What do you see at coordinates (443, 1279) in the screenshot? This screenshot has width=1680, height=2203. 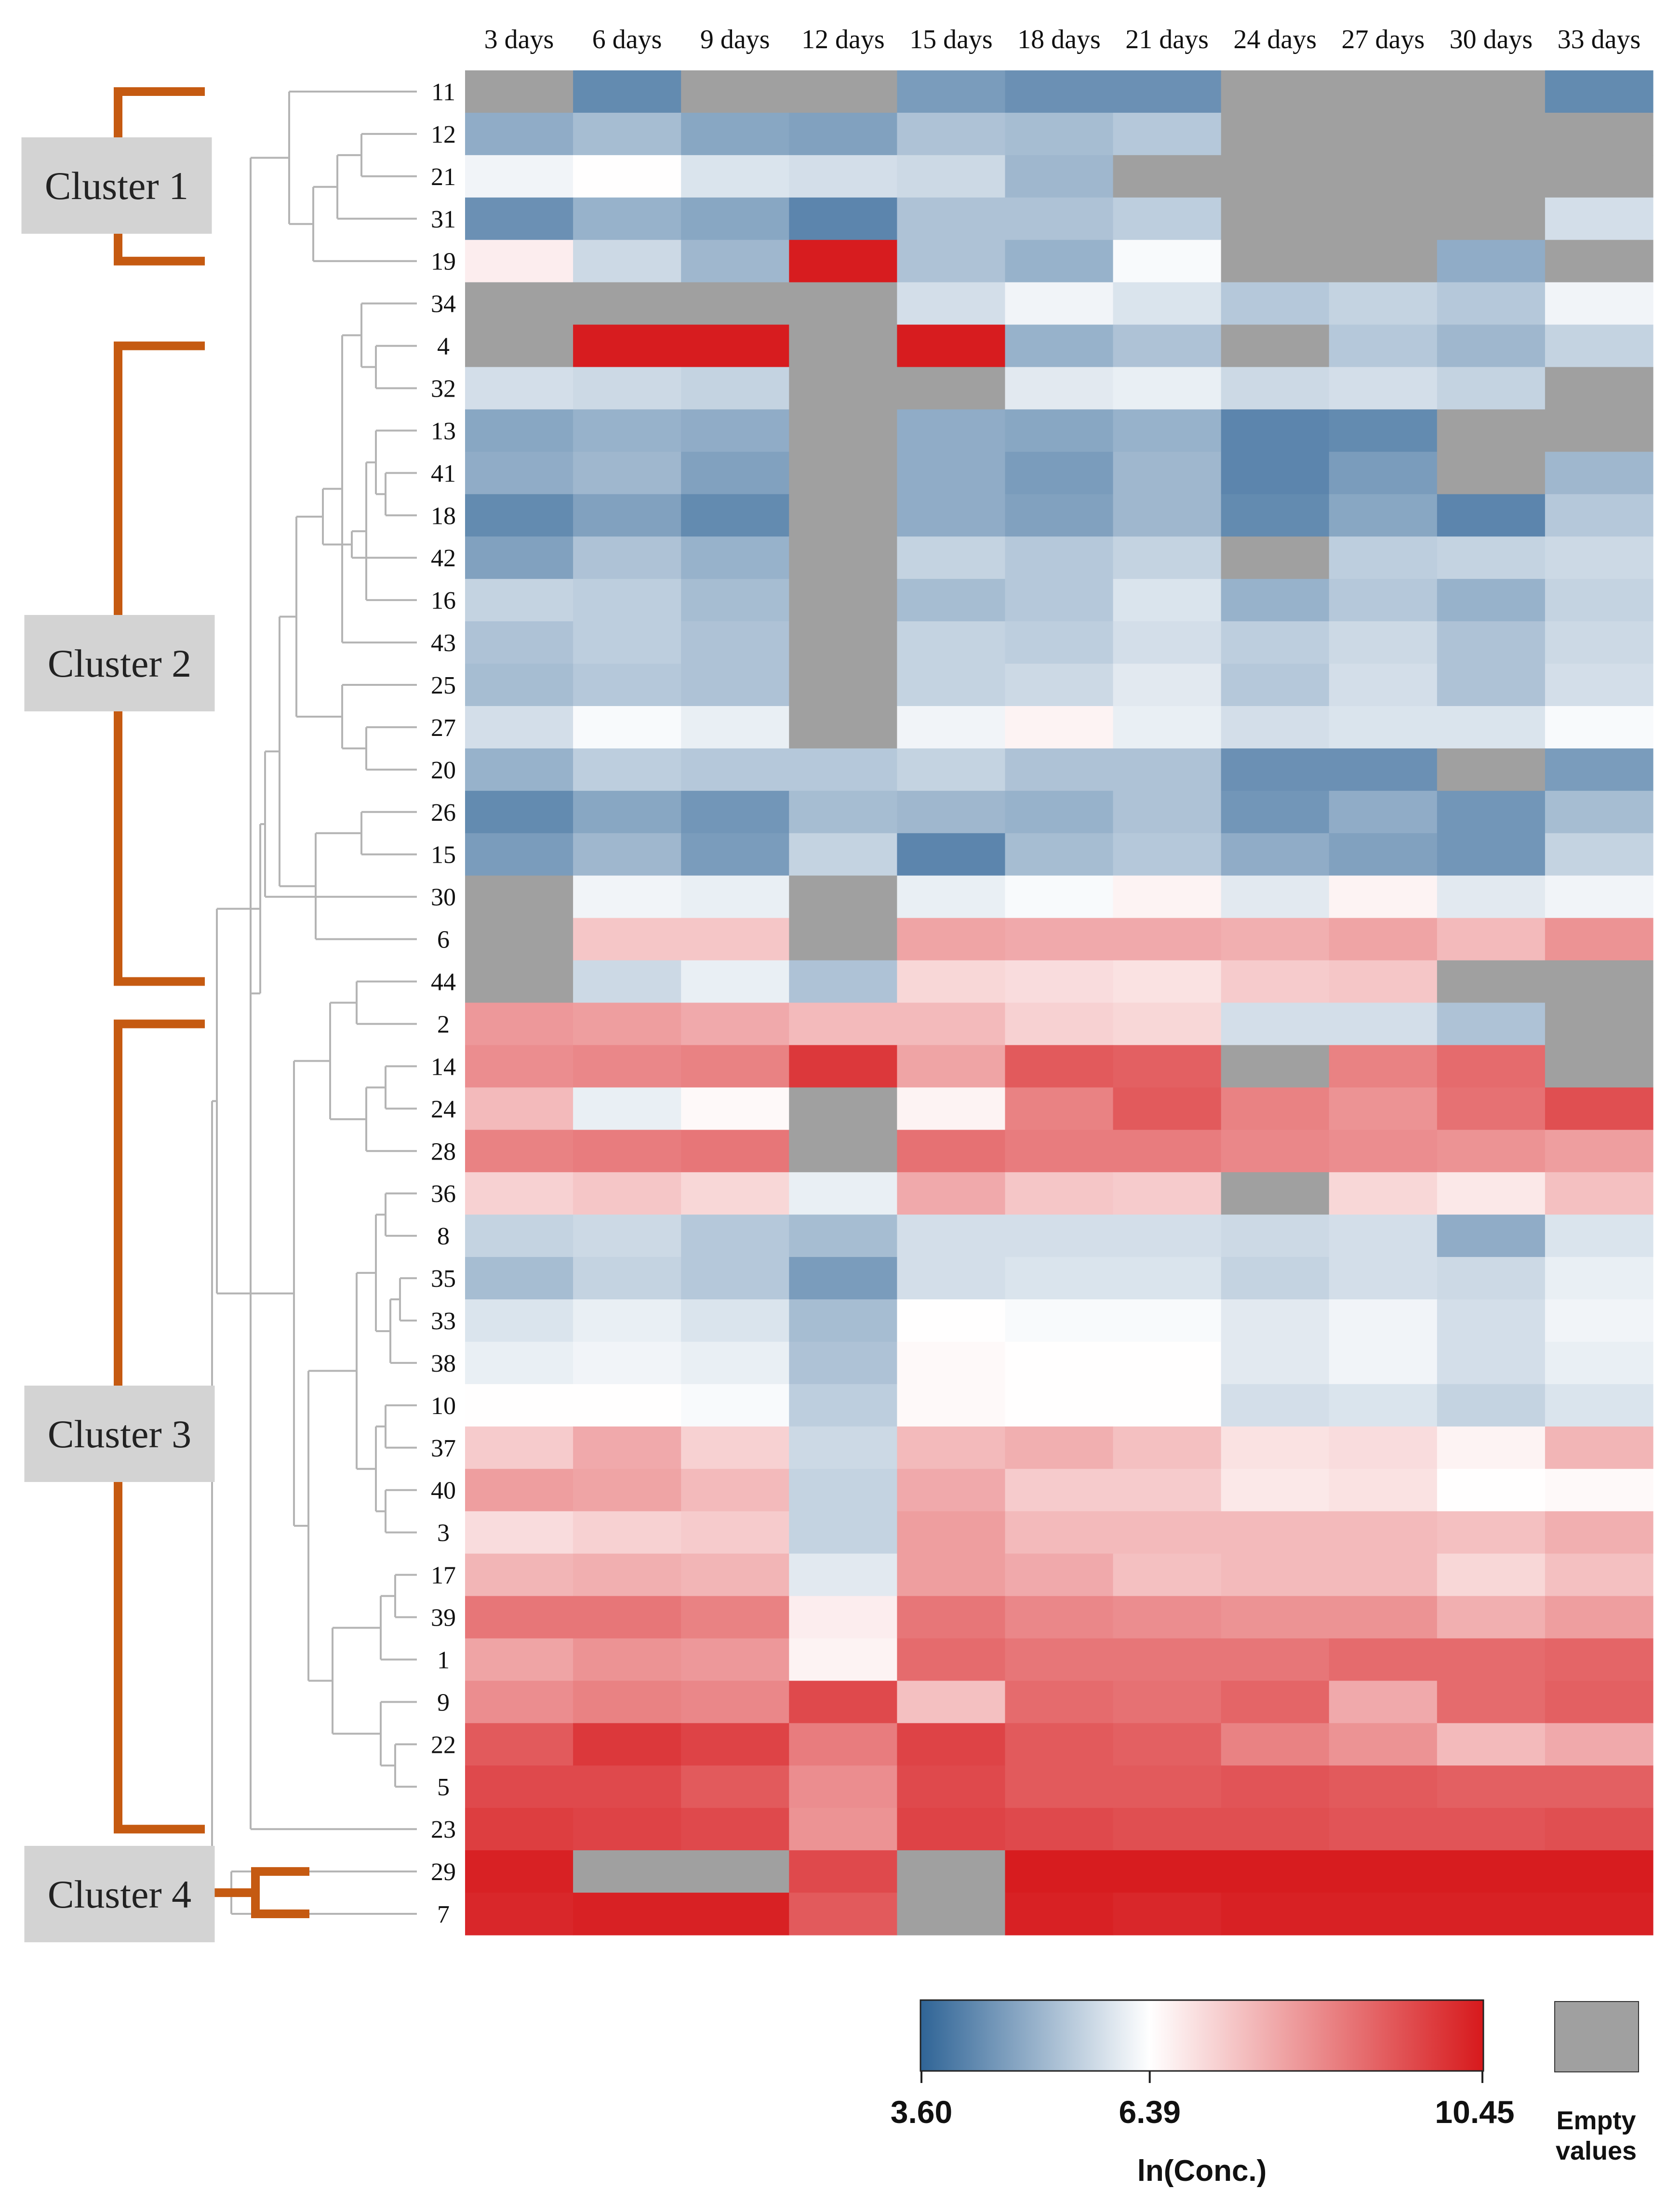 I see `row-label: 35` at bounding box center [443, 1279].